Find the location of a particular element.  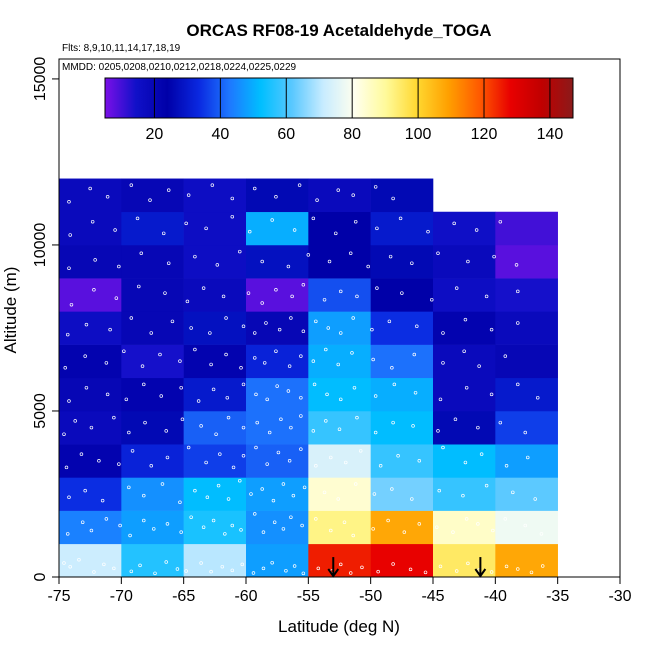

x-tick-label: -65 is located at coordinates (183, 596).